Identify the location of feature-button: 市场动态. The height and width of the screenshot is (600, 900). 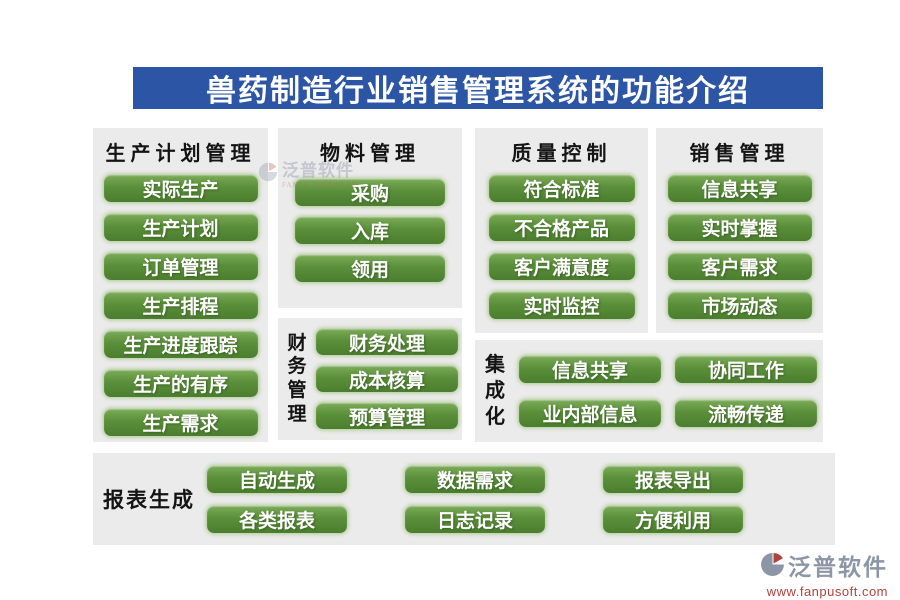
(739, 305).